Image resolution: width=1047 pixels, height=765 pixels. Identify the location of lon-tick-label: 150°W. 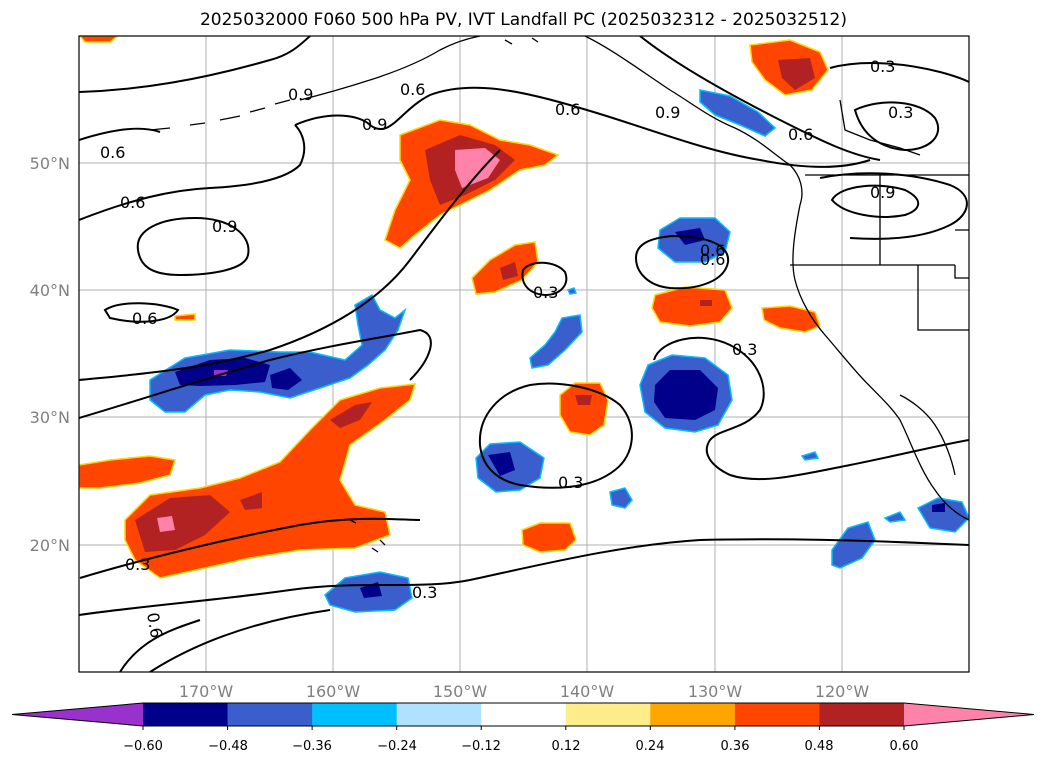
(460, 691).